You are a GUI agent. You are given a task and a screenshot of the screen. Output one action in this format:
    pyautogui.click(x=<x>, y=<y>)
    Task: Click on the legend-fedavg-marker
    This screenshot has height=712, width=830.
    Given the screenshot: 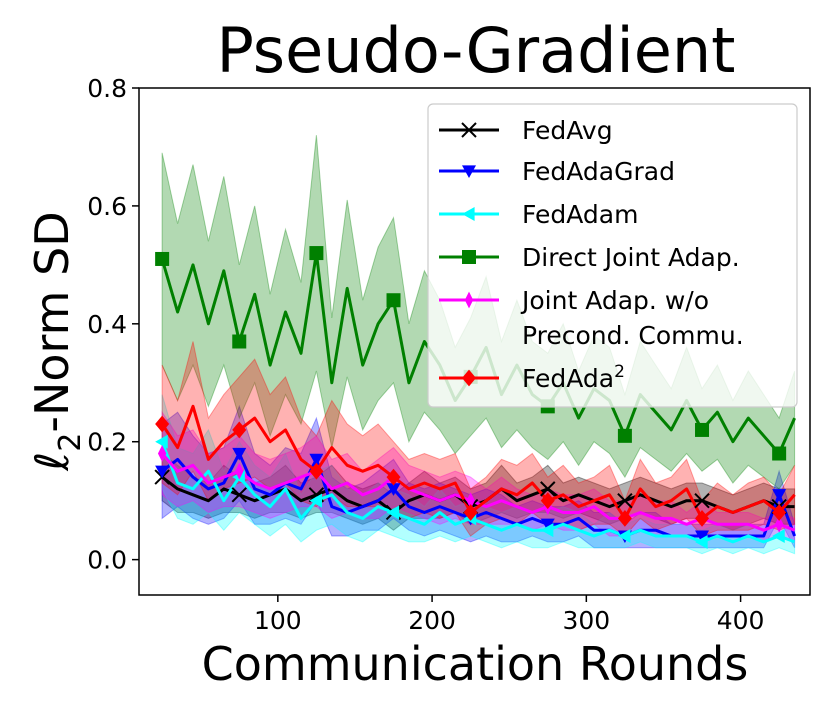 What is the action you would take?
    pyautogui.click(x=469, y=130)
    